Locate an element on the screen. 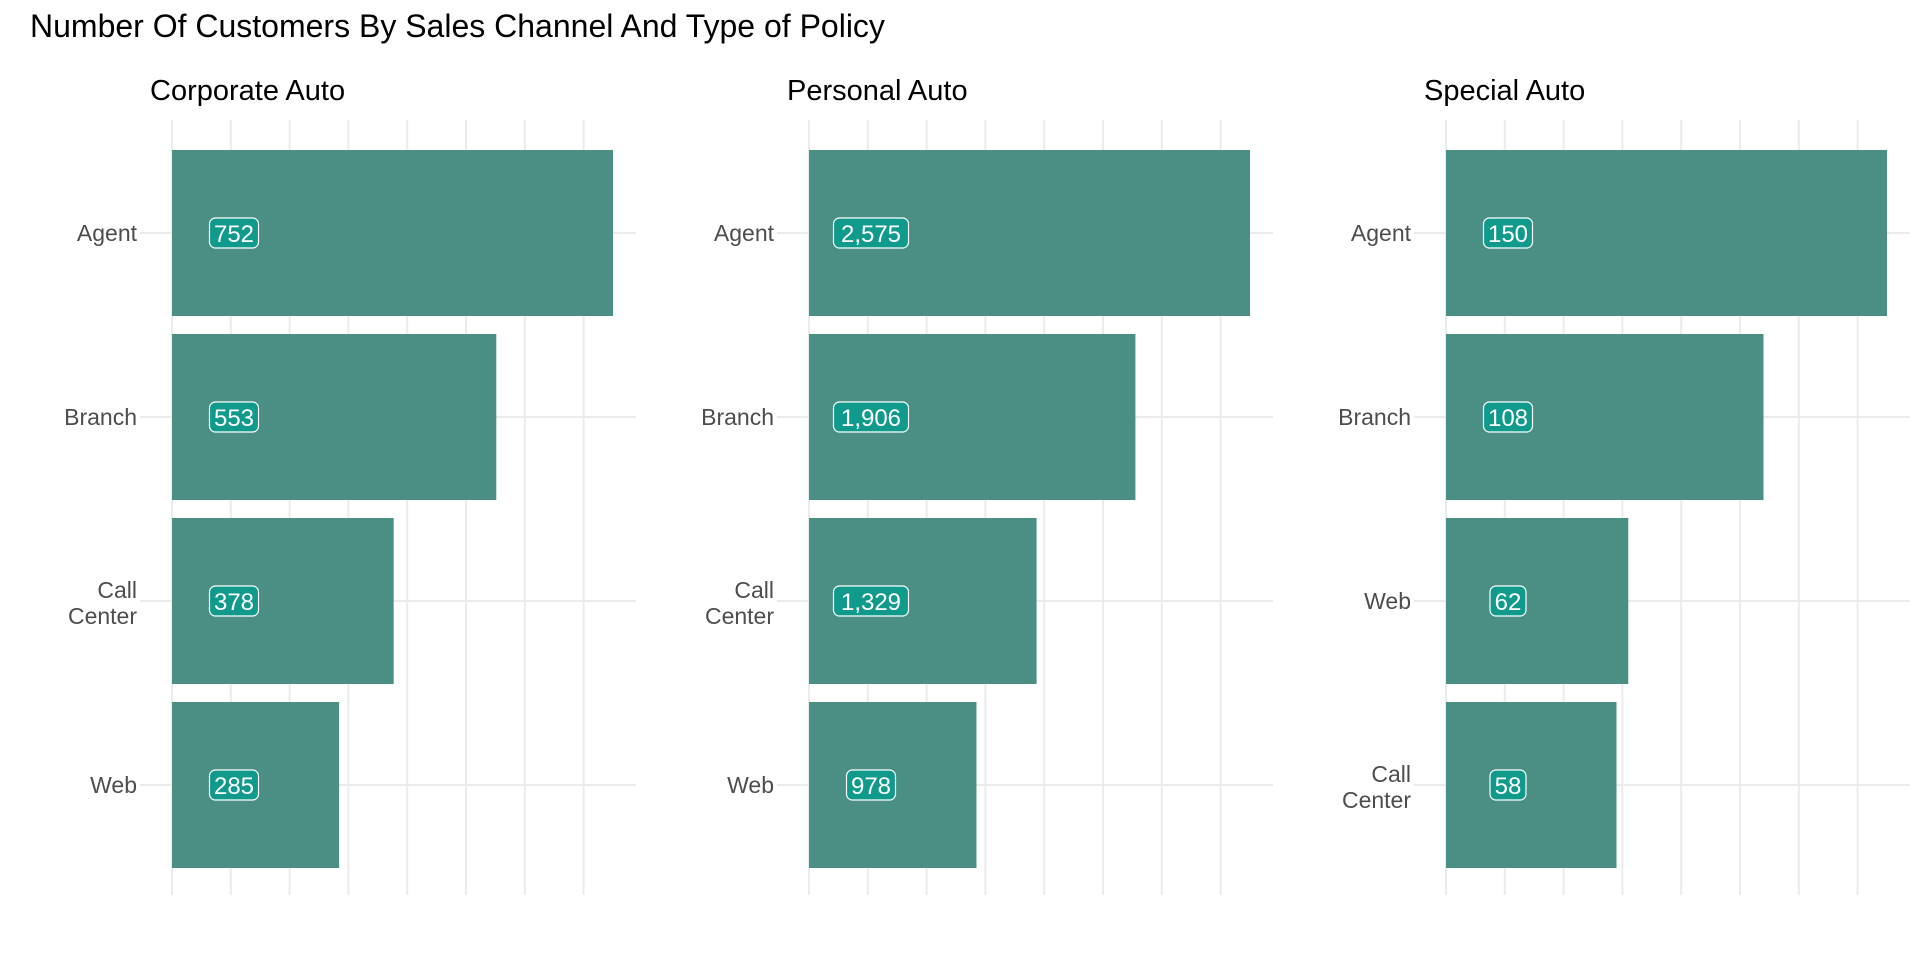  value-label: 62 is located at coordinates (1508, 602).